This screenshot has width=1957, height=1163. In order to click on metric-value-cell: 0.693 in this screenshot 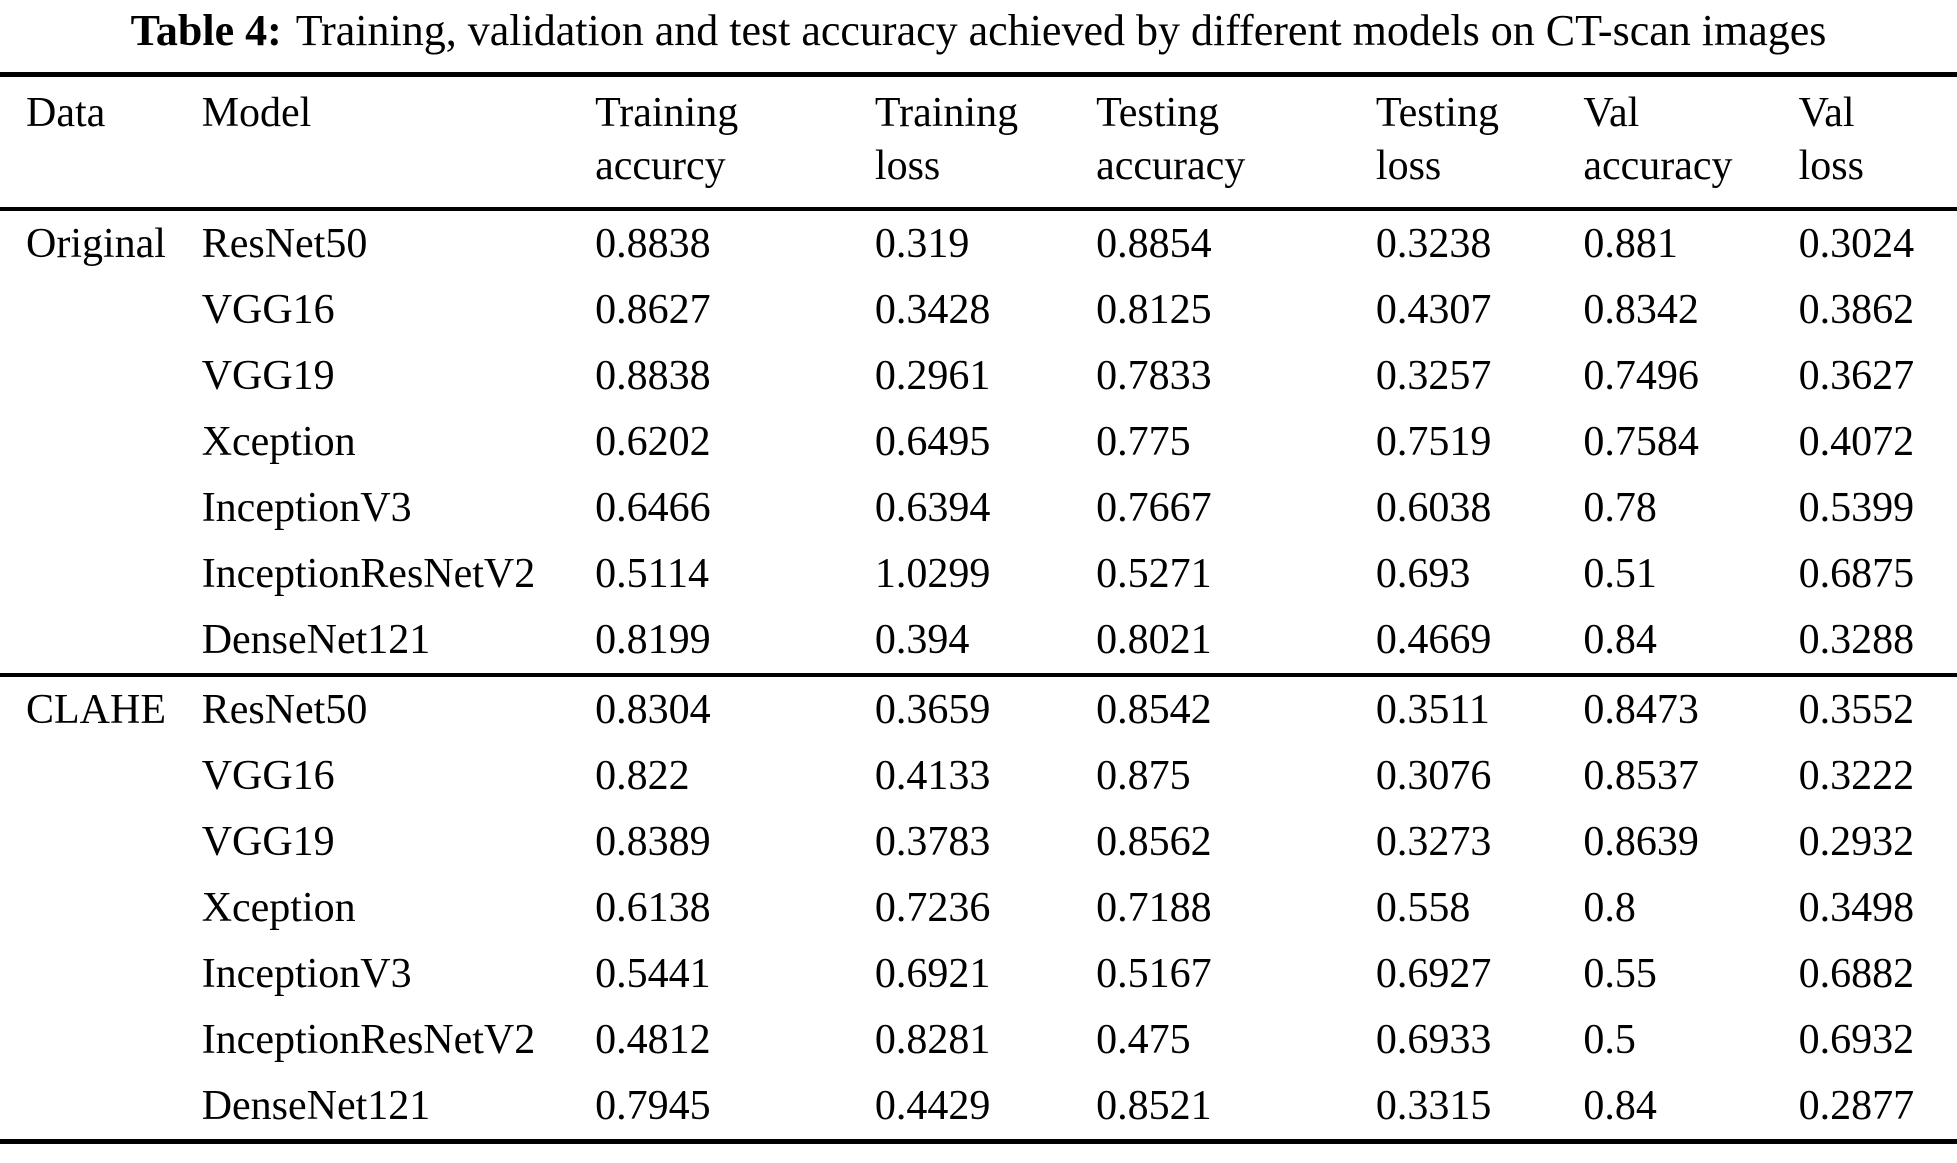, I will do `click(1423, 573)`.